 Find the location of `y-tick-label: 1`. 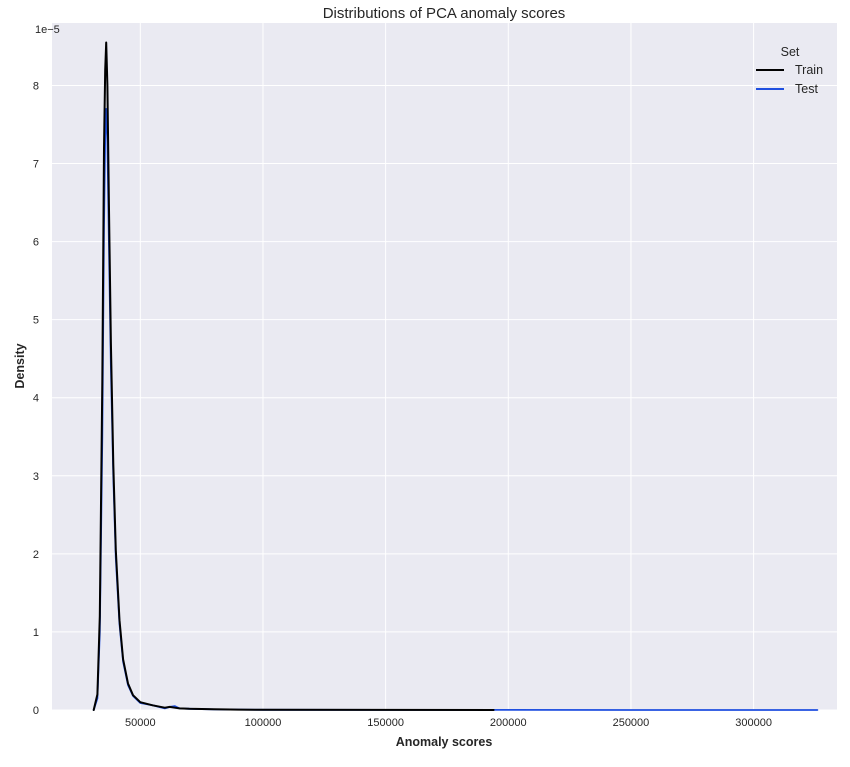

y-tick-label: 1 is located at coordinates (36, 633).